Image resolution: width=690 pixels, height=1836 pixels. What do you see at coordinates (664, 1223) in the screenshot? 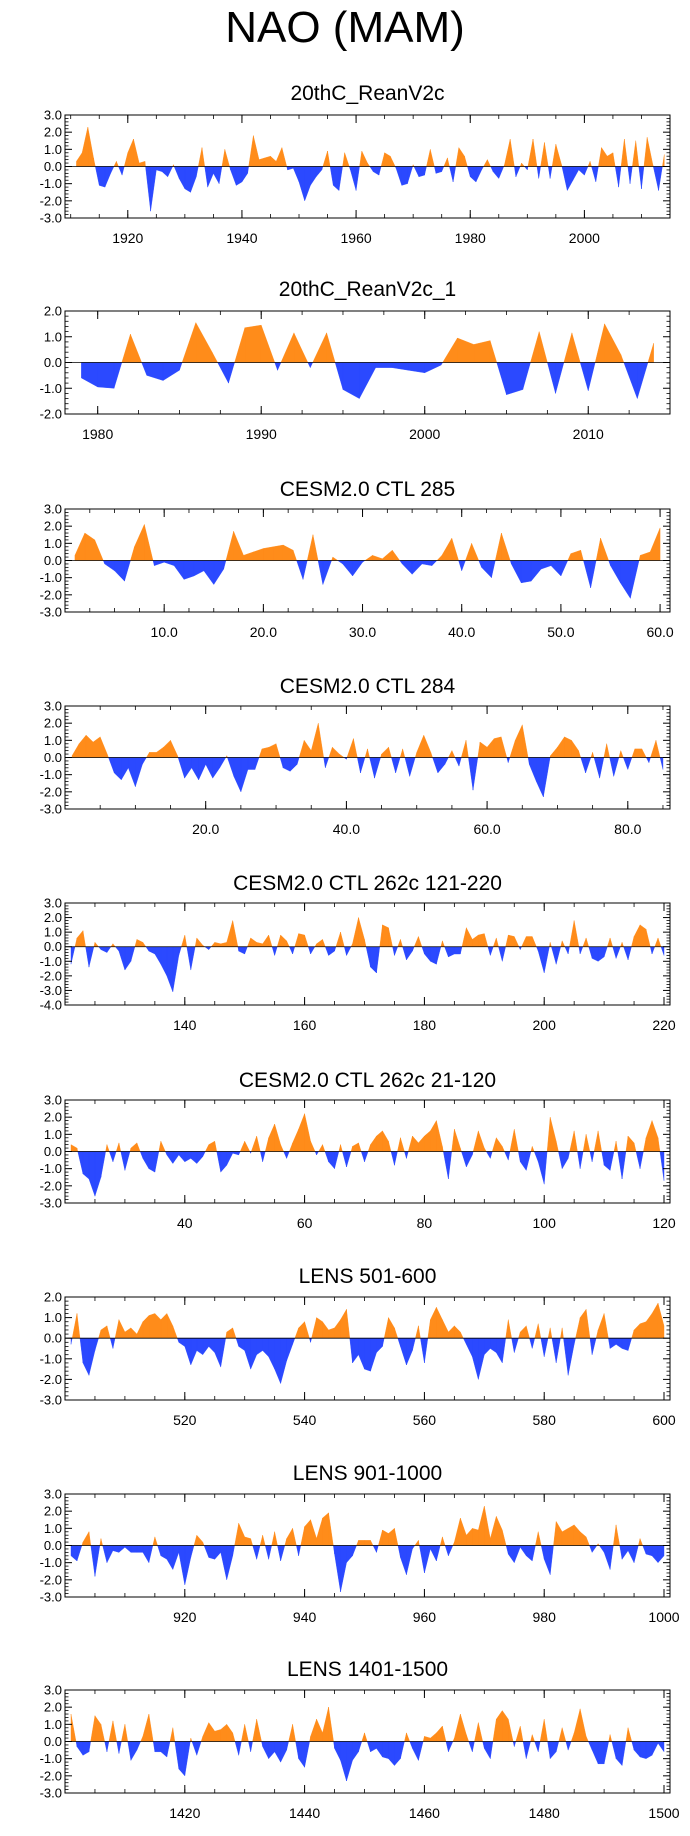
I see `x-tick-label: 120` at bounding box center [664, 1223].